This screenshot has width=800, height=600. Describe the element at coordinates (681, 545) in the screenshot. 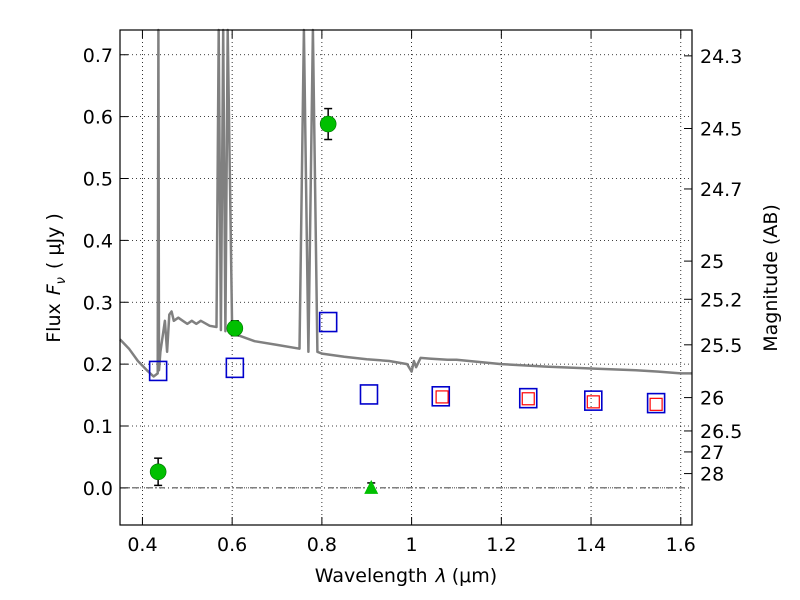

I see `x-tick-label: 1.6` at that location.